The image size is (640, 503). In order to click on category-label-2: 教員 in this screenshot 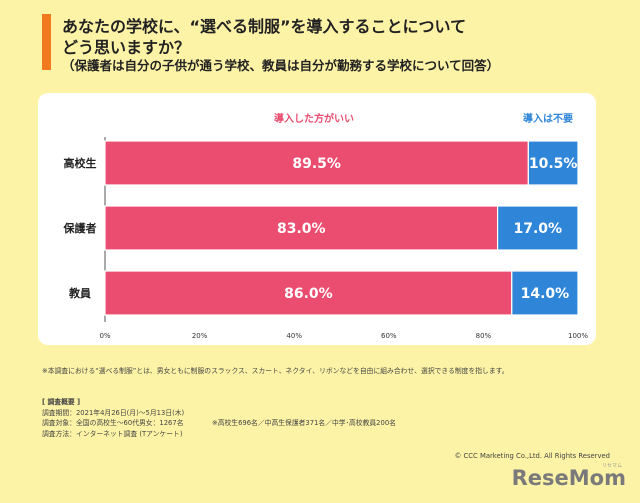, I will do `click(79, 293)`.